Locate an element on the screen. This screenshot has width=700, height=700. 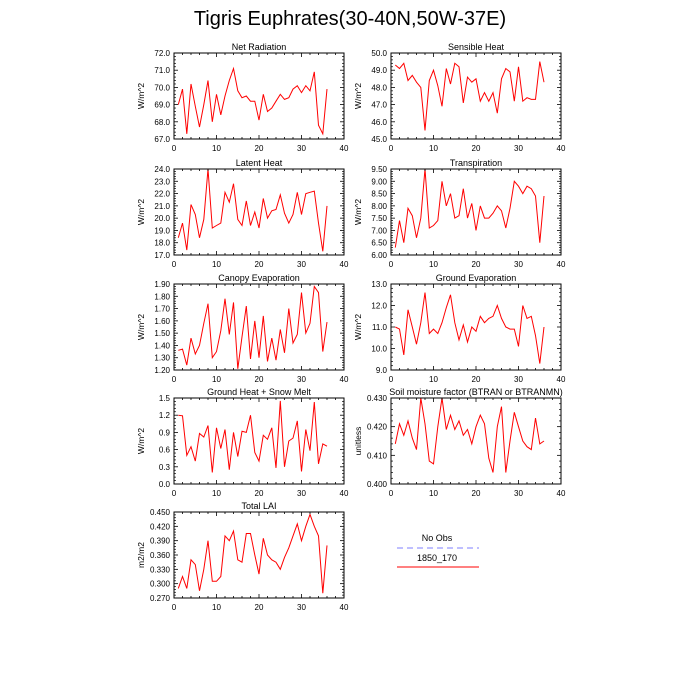
y-tick-label: 9.50 is located at coordinates (379, 169).